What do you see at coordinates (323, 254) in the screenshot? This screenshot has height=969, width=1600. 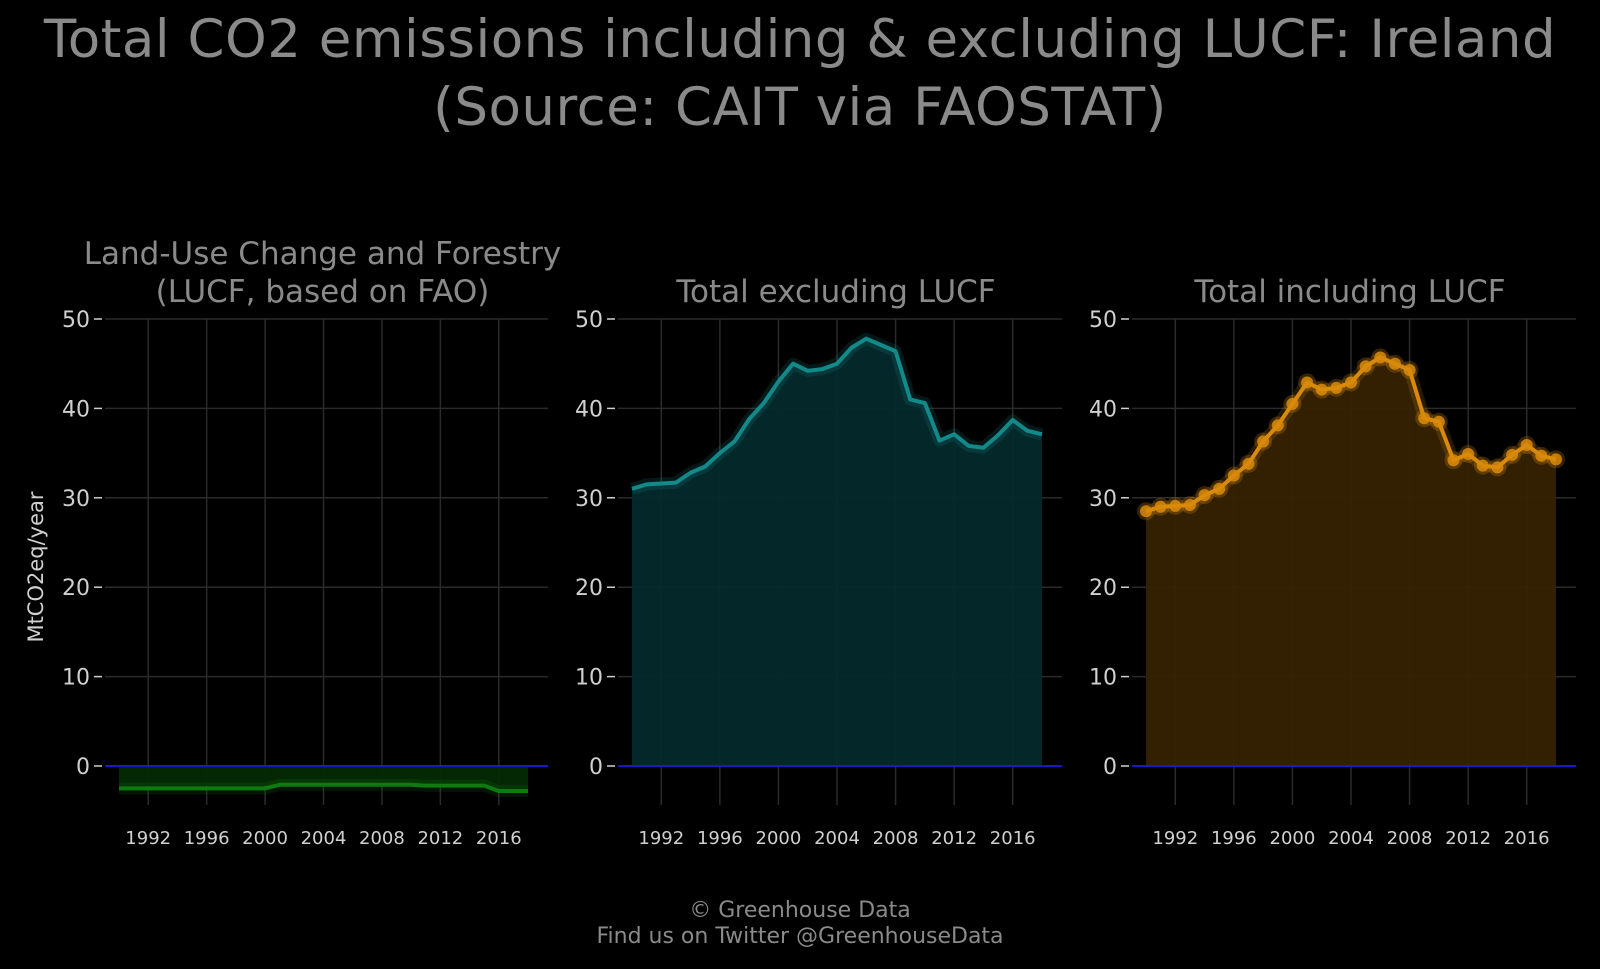 I see `panel-title-line1: Land-Use Change and Forestry` at bounding box center [323, 254].